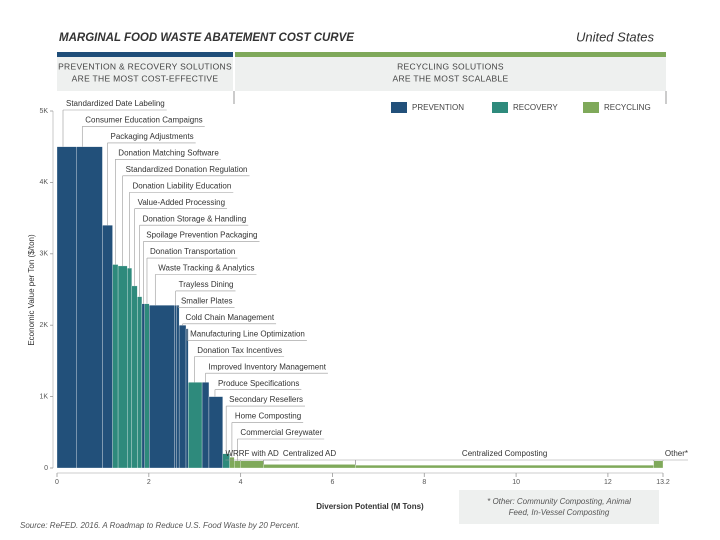  What do you see at coordinates (450, 66) in the screenshot?
I see `banner-text: RECYCLING SOLUTIONS` at bounding box center [450, 66].